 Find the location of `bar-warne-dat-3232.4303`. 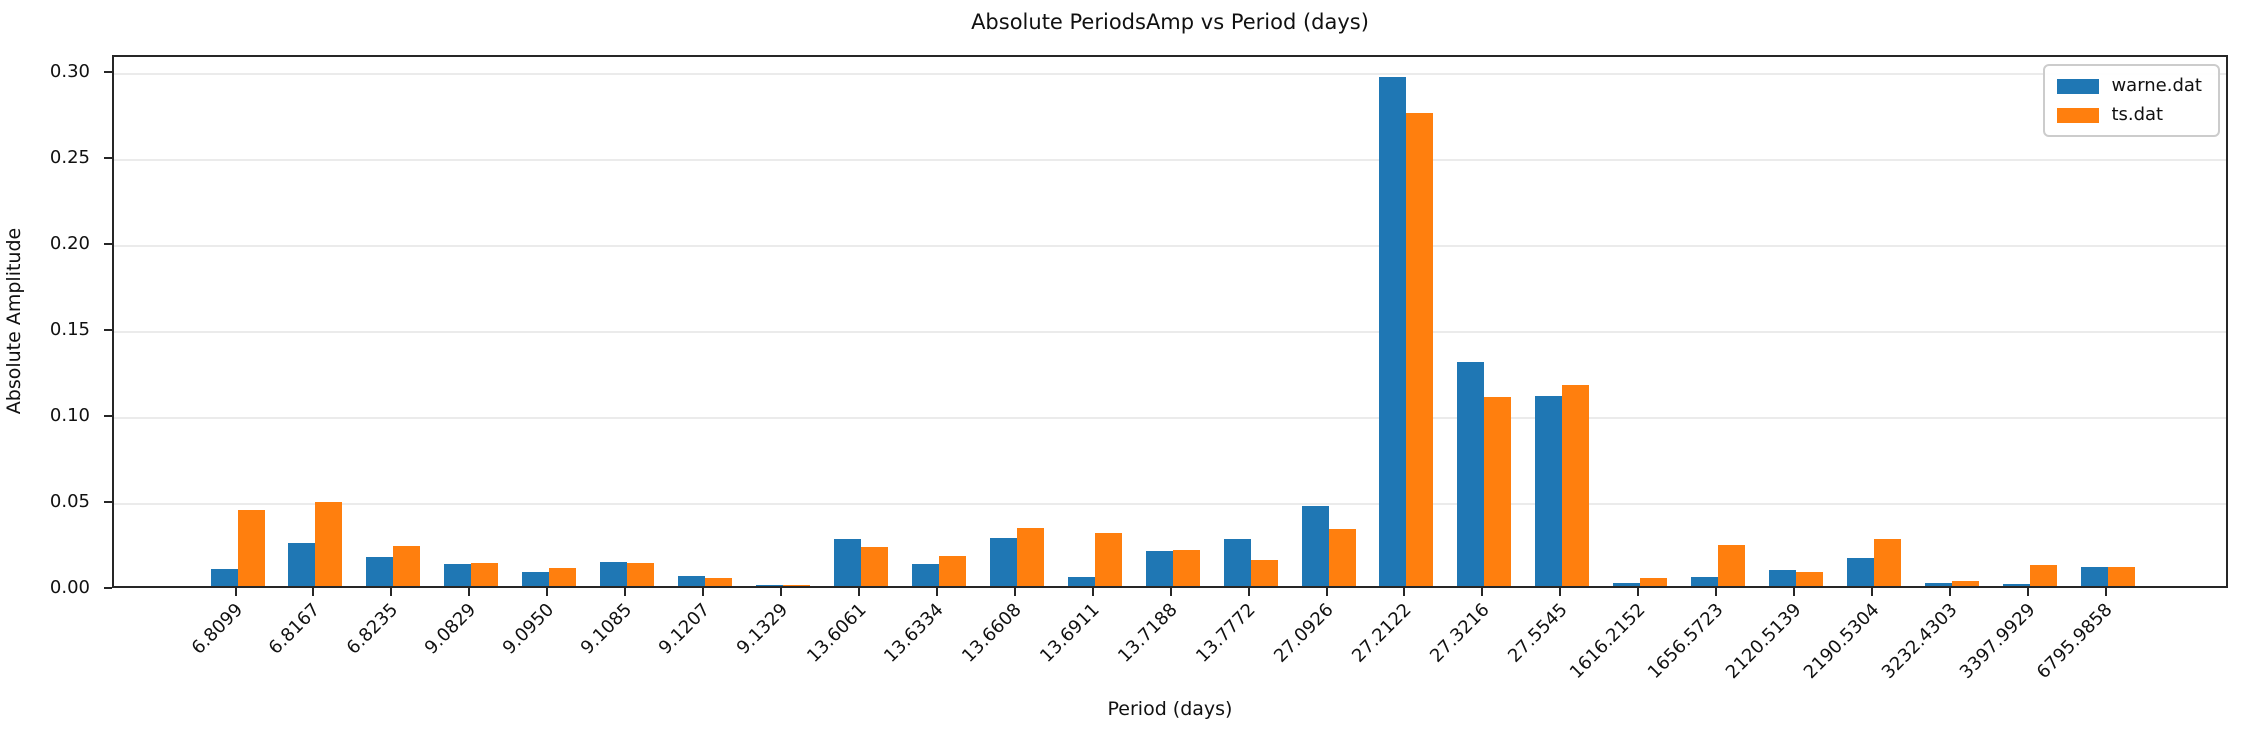

bar-warne-dat-3232.4303 is located at coordinates (1938, 584).